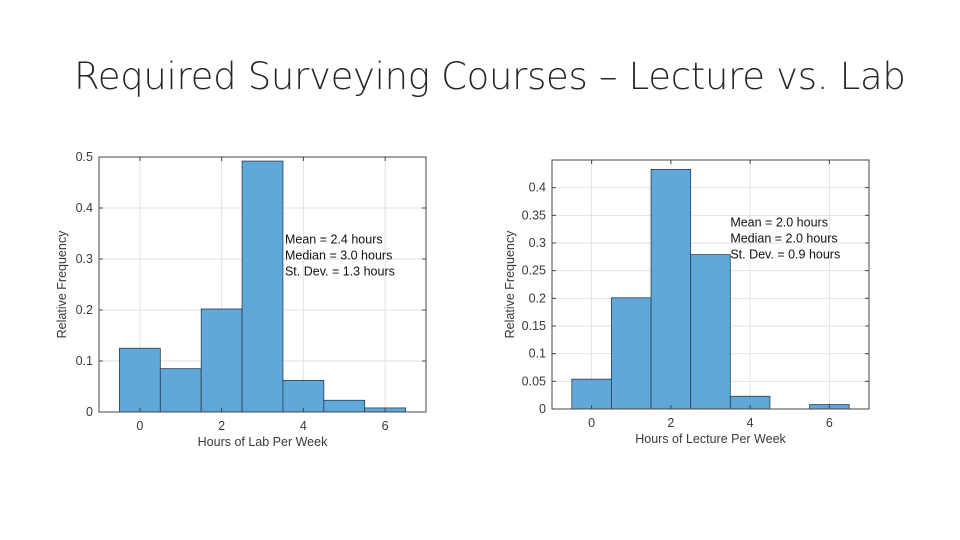 The width and height of the screenshot is (960, 540). Describe the element at coordinates (340, 272) in the screenshot. I see `stats-annotation: St. Dev. = 1.3 hours` at that location.